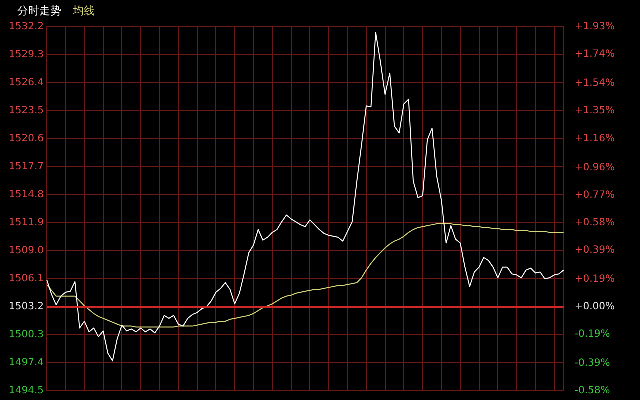  What do you see at coordinates (26, 391) in the screenshot?
I see `y-tick-label: 1494.5` at bounding box center [26, 391].